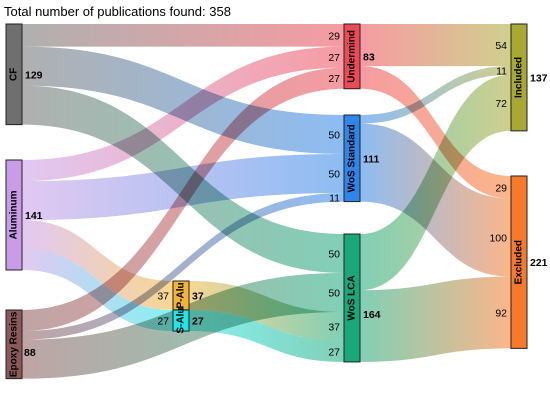  Describe the element at coordinates (334, 58) in the screenshot. I see `flow-label-aluminum-to-undermind: 27` at that location.